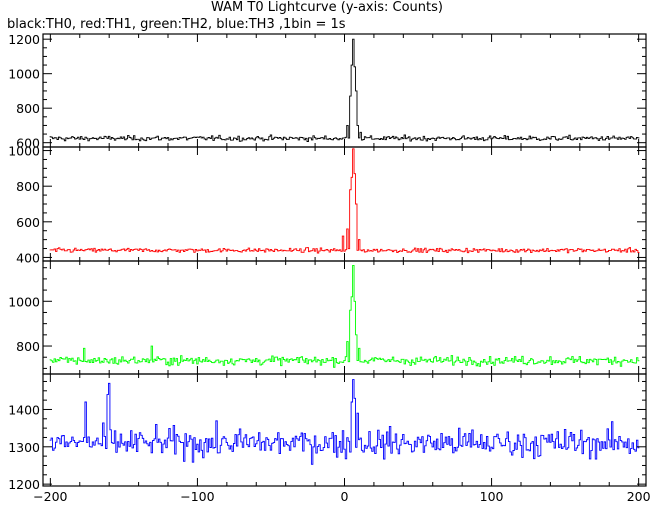 Image resolution: width=654 pixels, height=505 pixels. Describe the element at coordinates (639, 496) in the screenshot. I see `x-tick-label: 200` at that location.